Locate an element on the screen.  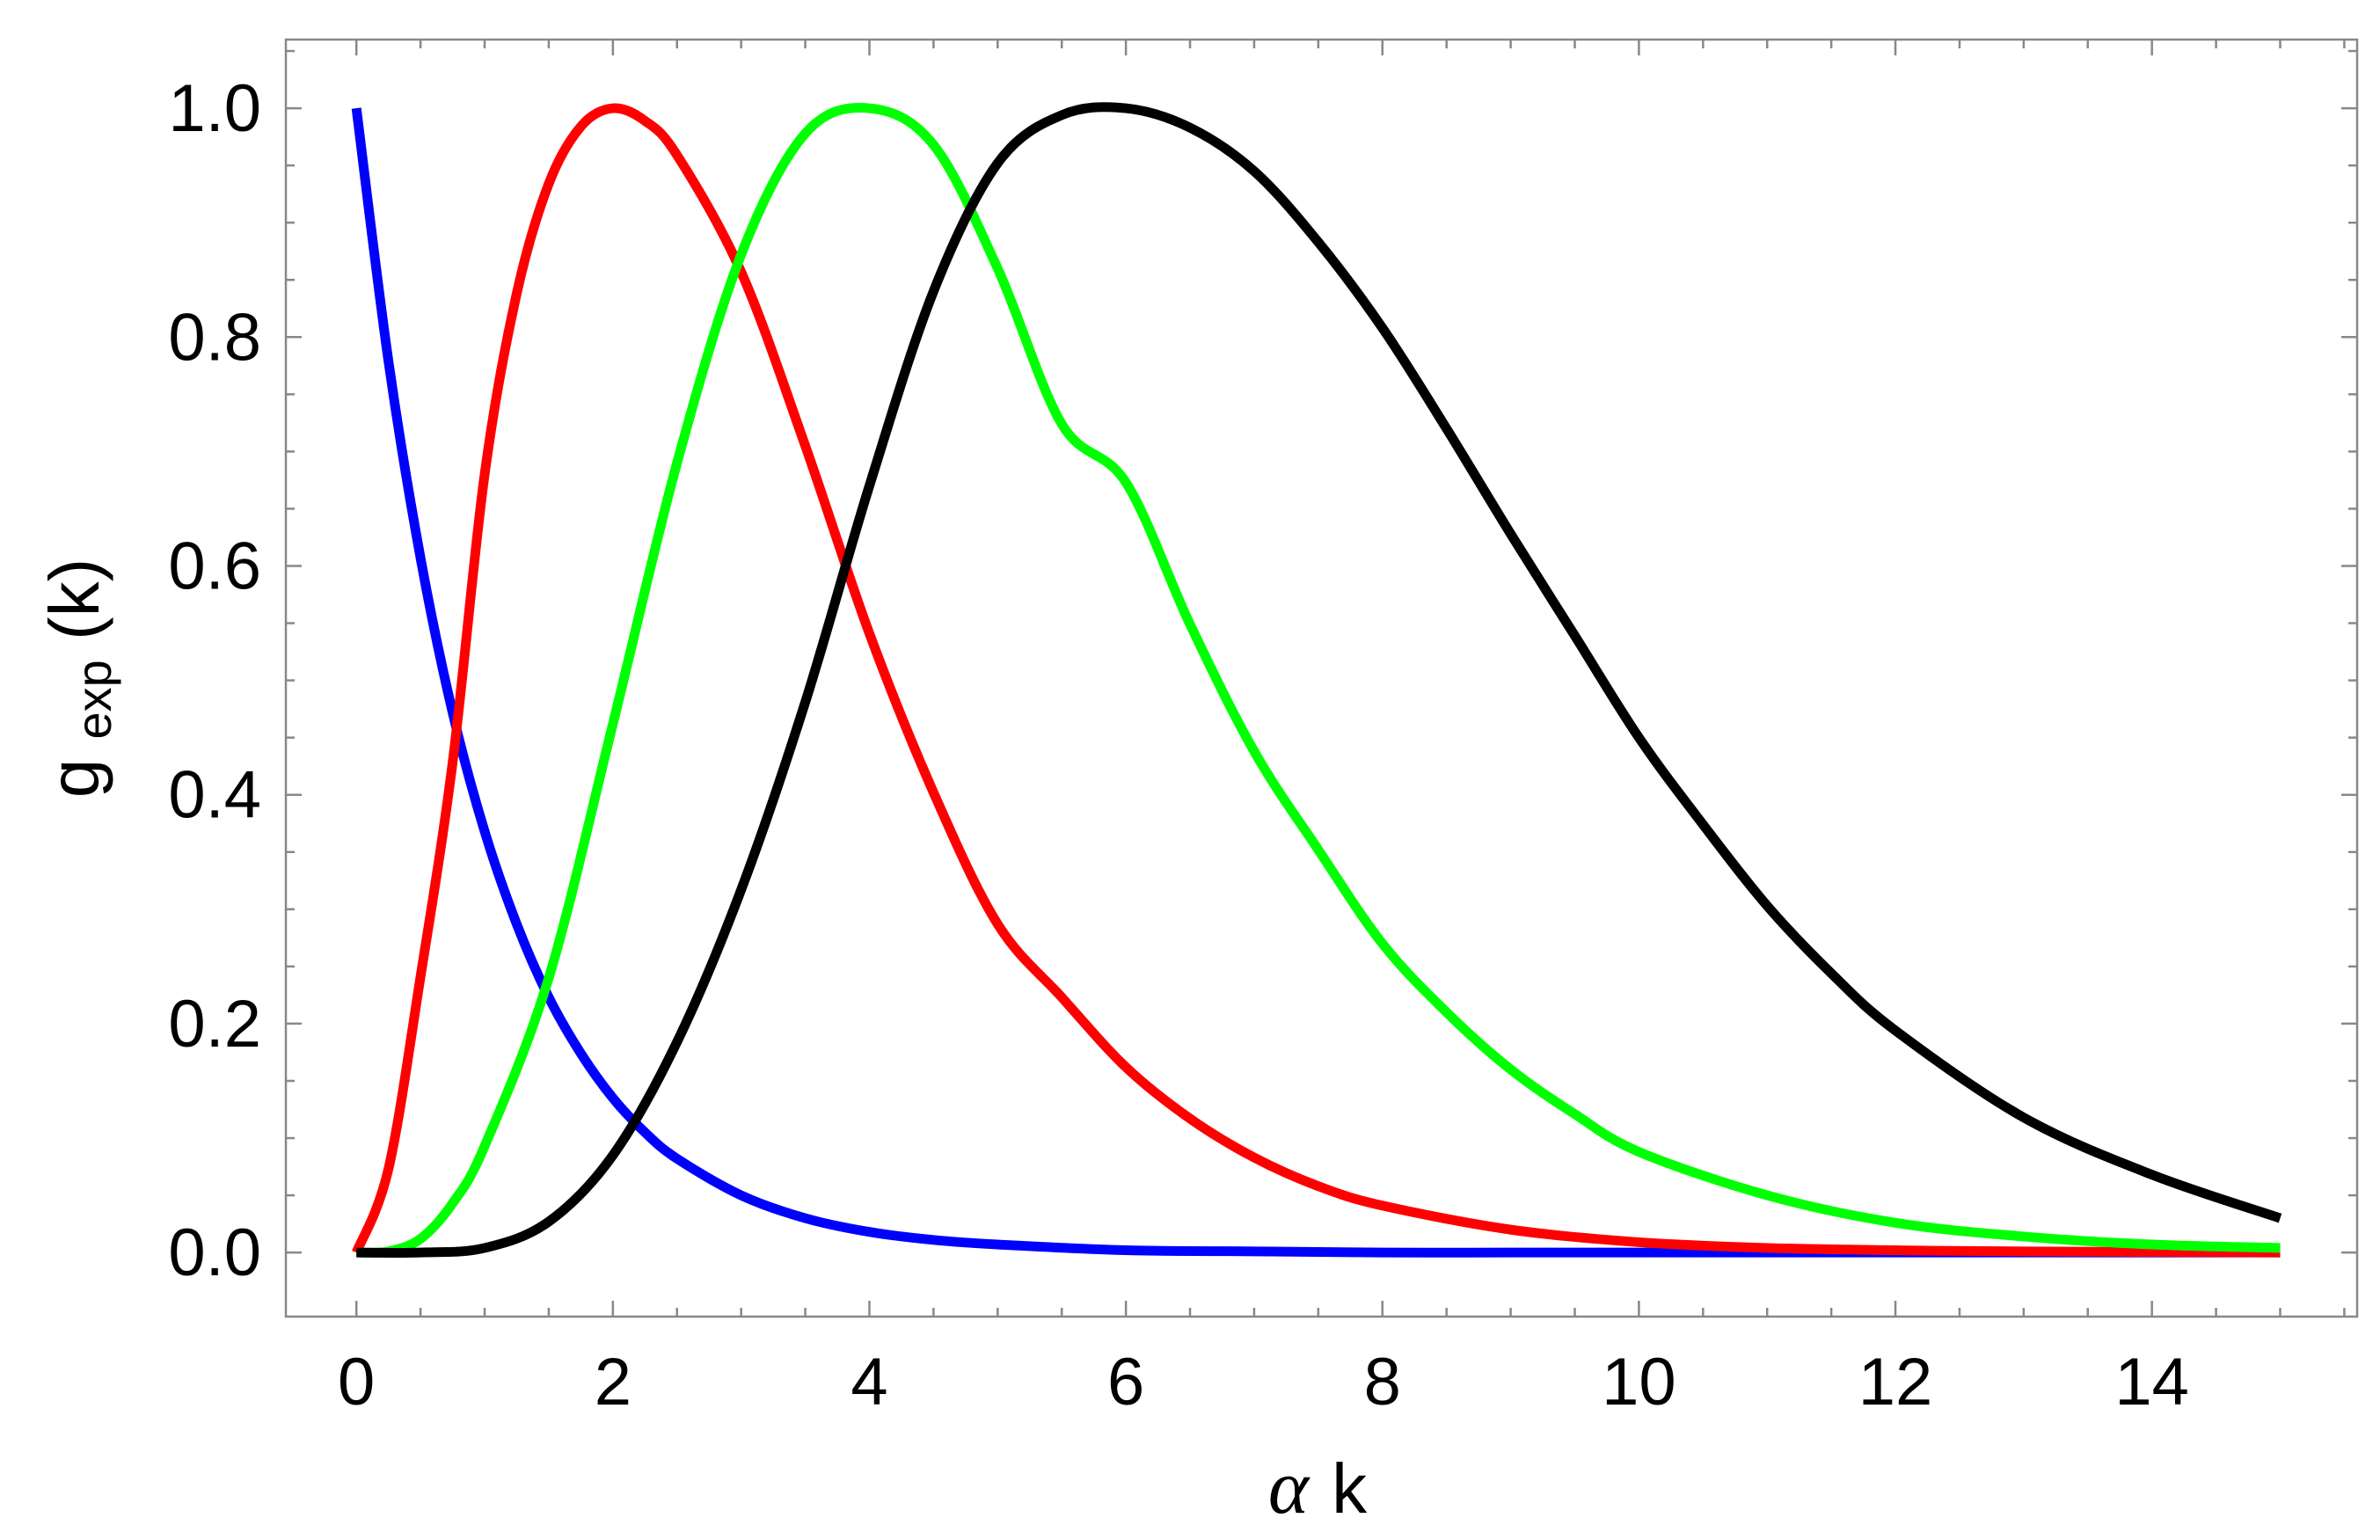
y-tick-label: 1.0 is located at coordinates (214, 109).